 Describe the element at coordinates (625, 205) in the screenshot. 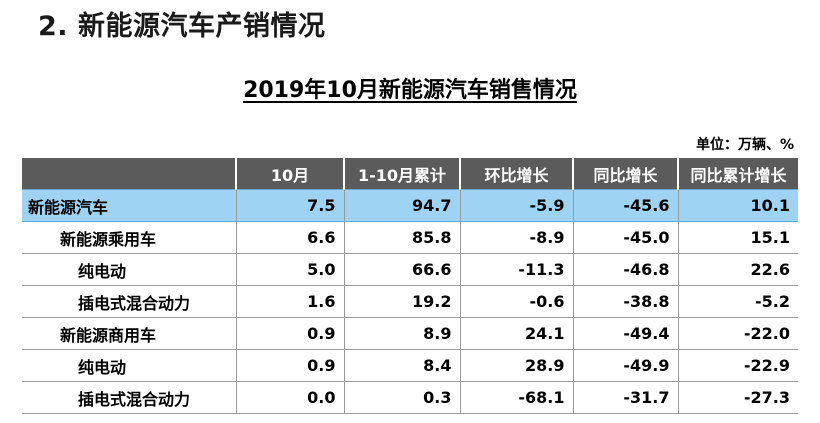

I see `table-cell: -45.6` at that location.